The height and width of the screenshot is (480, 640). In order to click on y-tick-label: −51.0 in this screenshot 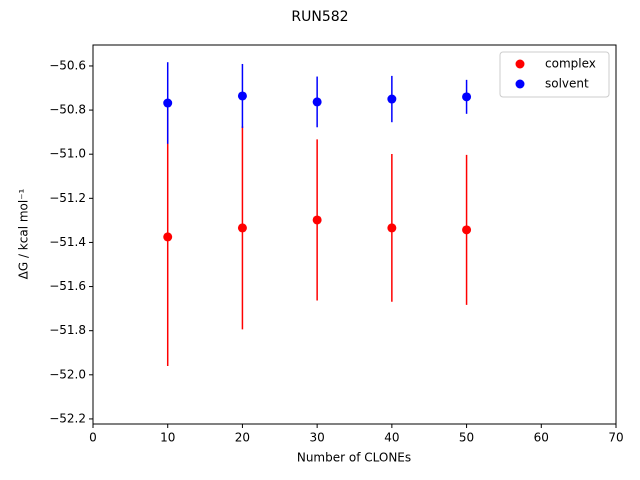, I will do `click(67, 154)`.